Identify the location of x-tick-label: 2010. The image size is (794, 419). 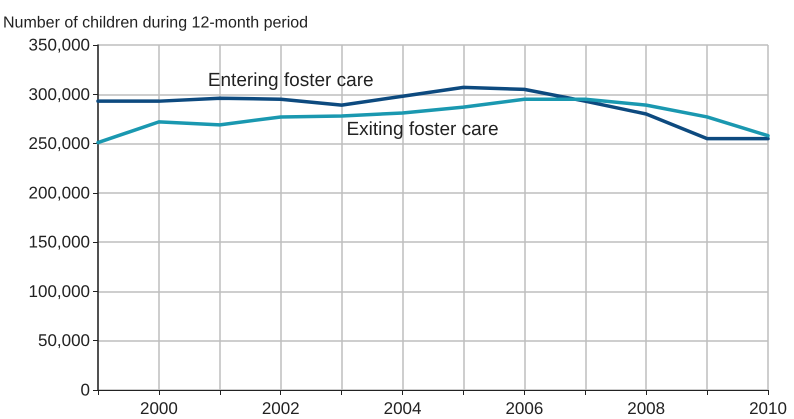
(768, 408).